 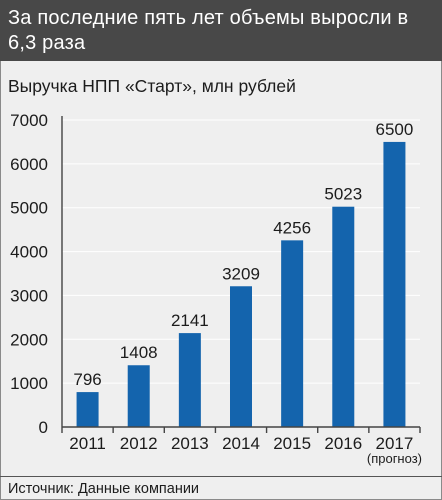 What do you see at coordinates (292, 443) in the screenshot?
I see `x-tick-label: 2015` at bounding box center [292, 443].